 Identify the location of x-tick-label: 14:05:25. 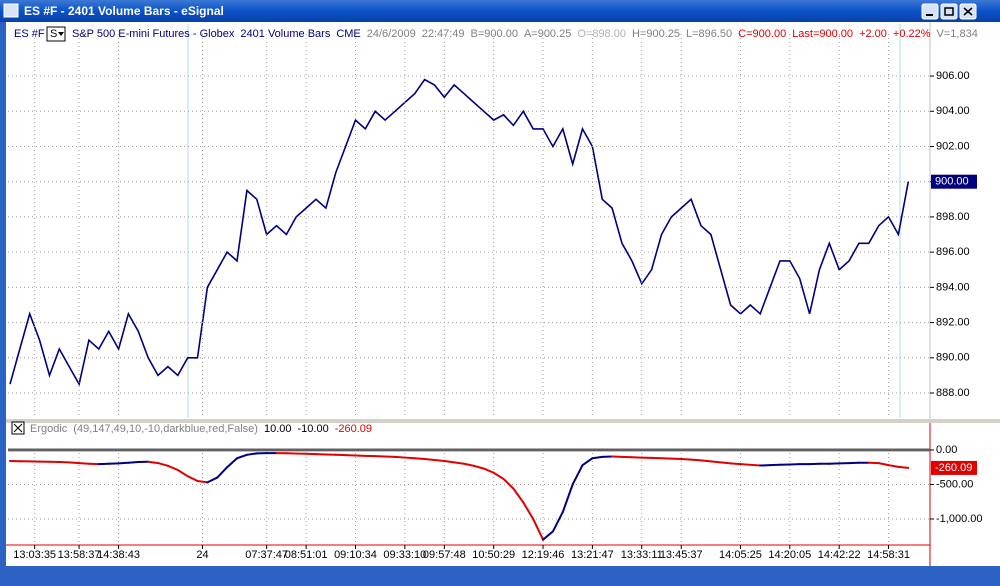
(740, 555).